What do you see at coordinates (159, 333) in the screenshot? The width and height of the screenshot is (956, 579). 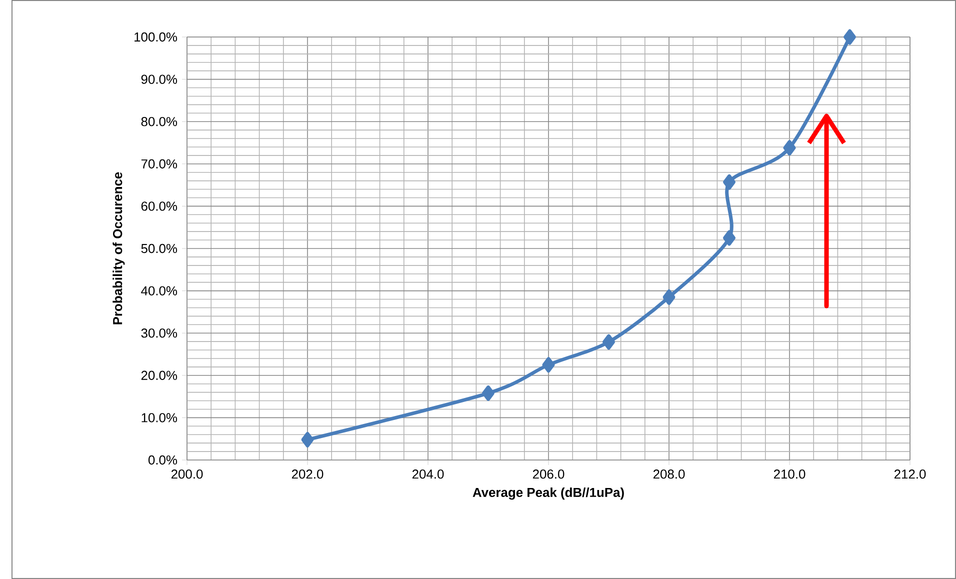 I see `y-tick-label: 30.0%` at bounding box center [159, 333].